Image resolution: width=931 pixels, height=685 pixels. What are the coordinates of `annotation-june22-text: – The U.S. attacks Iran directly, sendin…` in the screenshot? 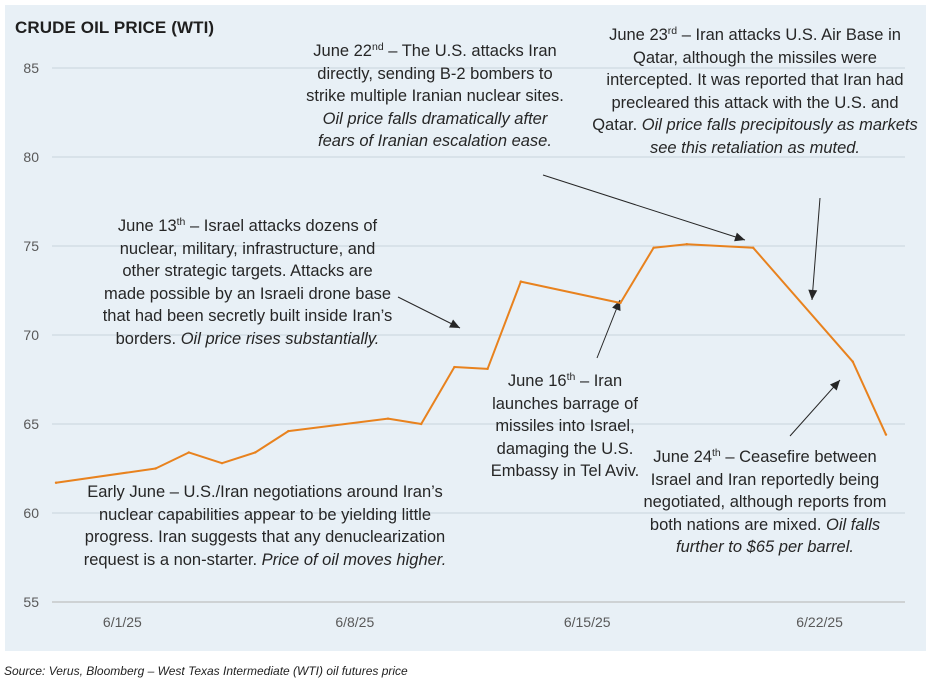 It's located at (435, 73).